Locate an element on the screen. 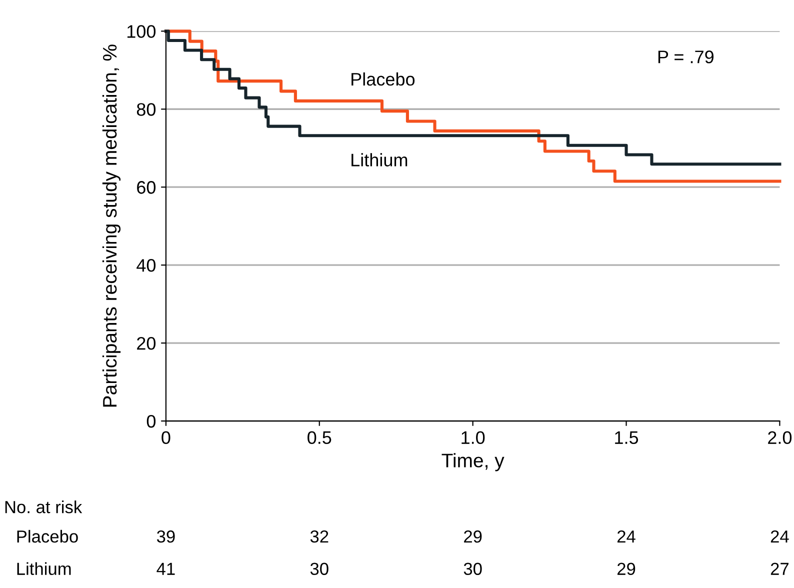 This screenshot has height=588, width=794. y-tick-label: 0 is located at coordinates (151, 421).